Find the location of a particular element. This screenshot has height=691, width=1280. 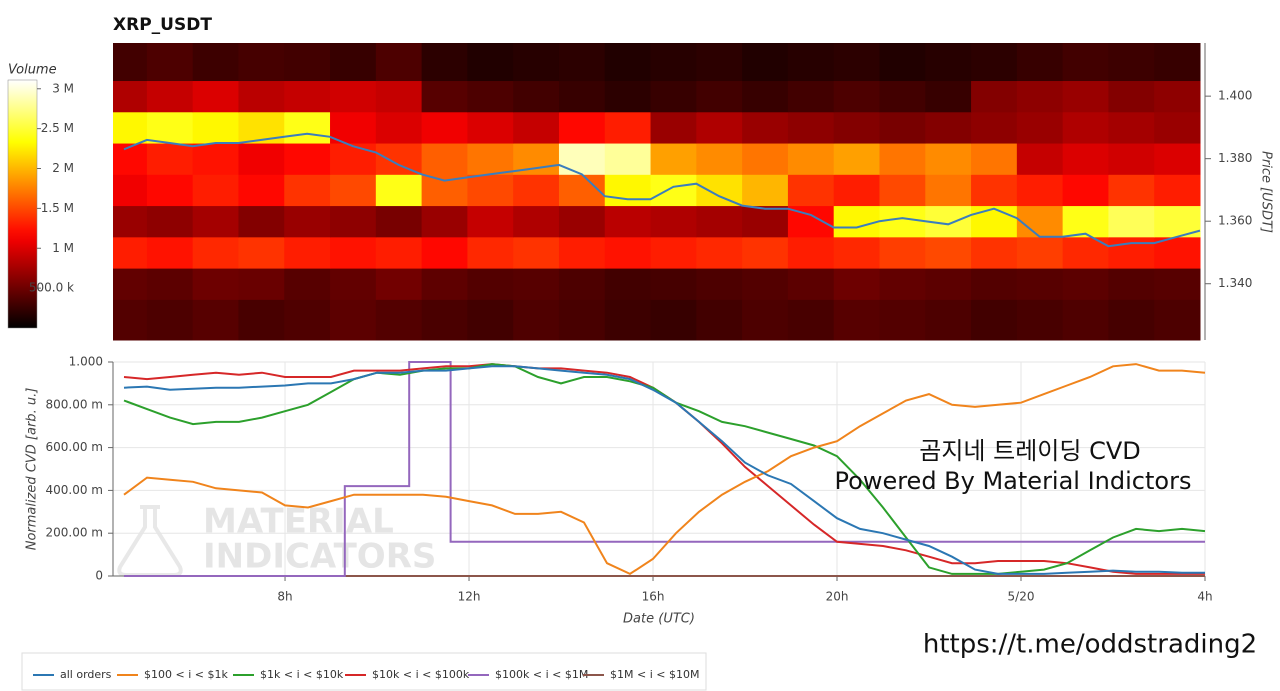

y-tick-label: 0 is located at coordinates (99, 576).